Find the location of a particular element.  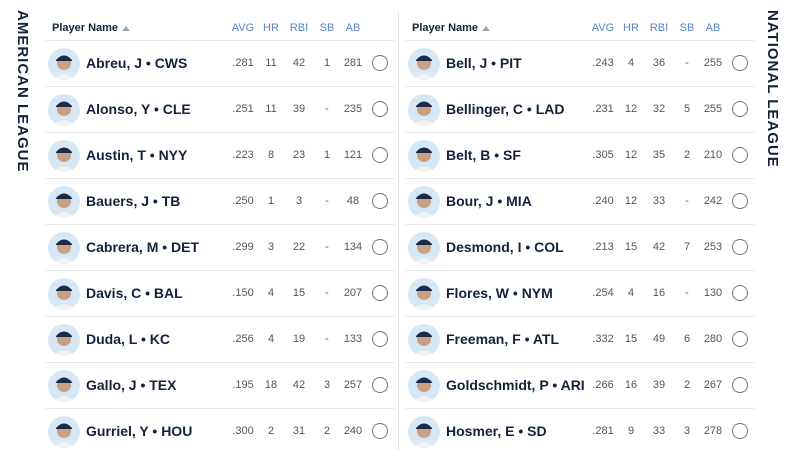

player-name: Abreu, J • CWS is located at coordinates (137, 63).